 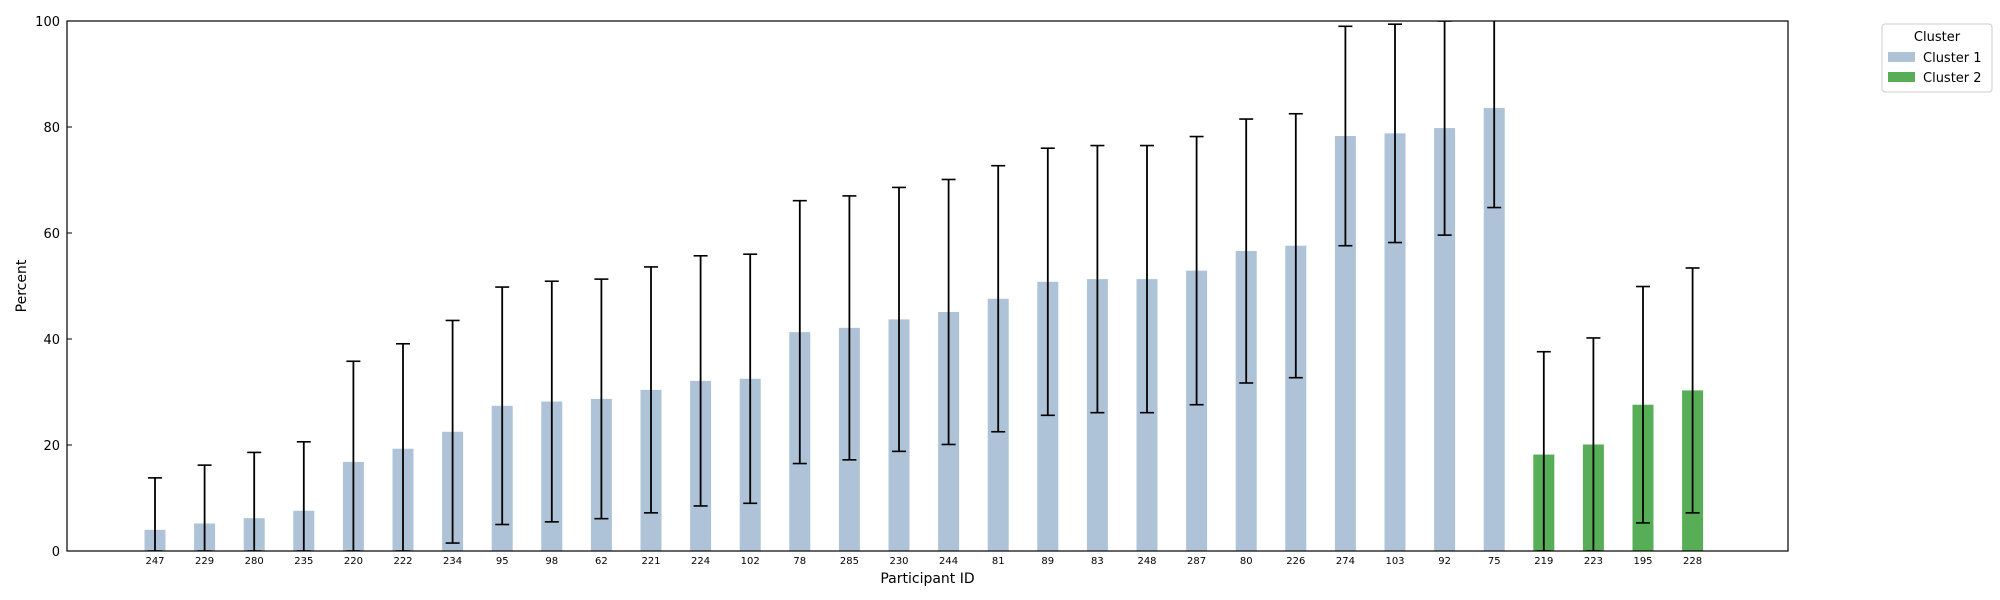 I want to click on x-tick-label-228: 228, so click(x=1692, y=561).